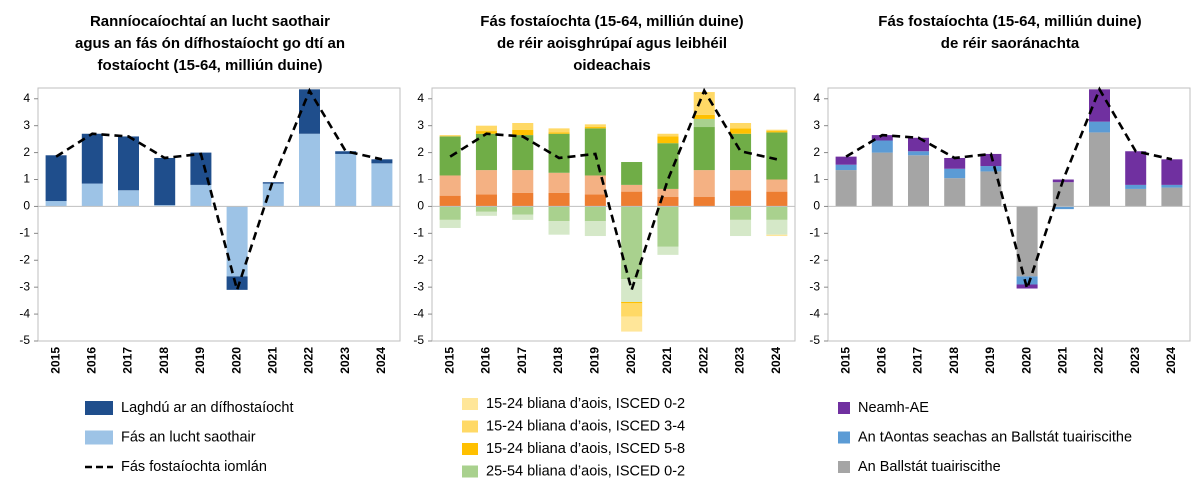 The image size is (1195, 484). I want to click on chart-title: fostaíocht (15-64, milliún duine), so click(209, 65).